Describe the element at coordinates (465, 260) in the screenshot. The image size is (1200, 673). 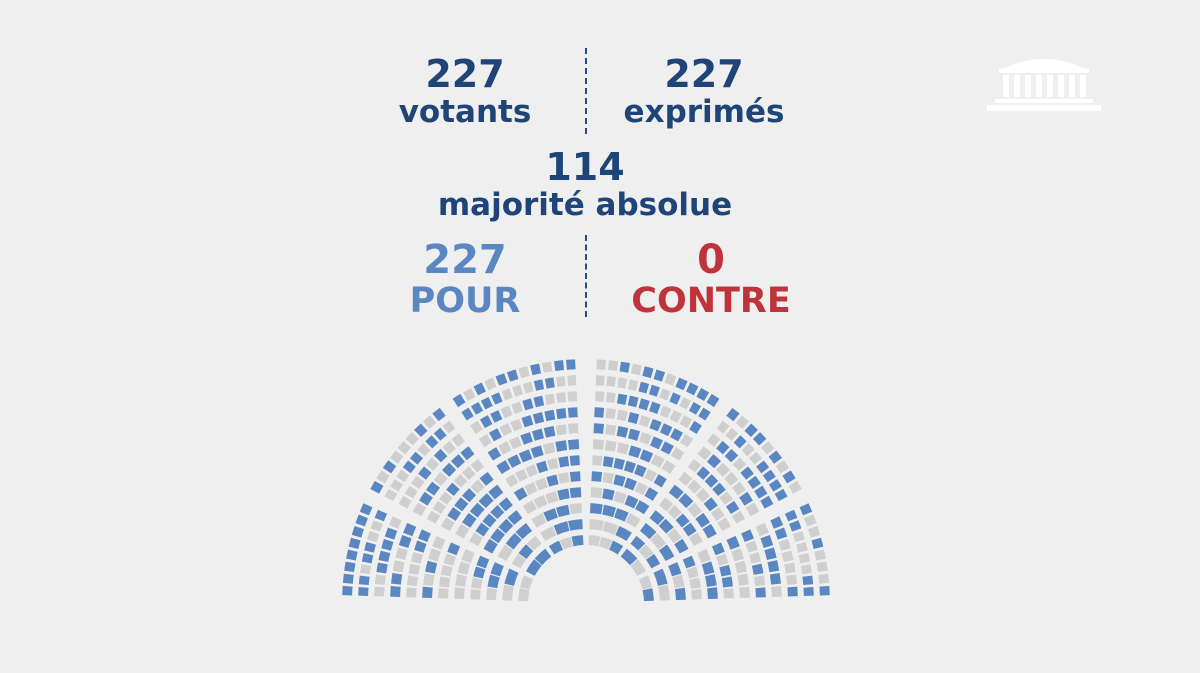
I see `pour-count: 227` at that location.